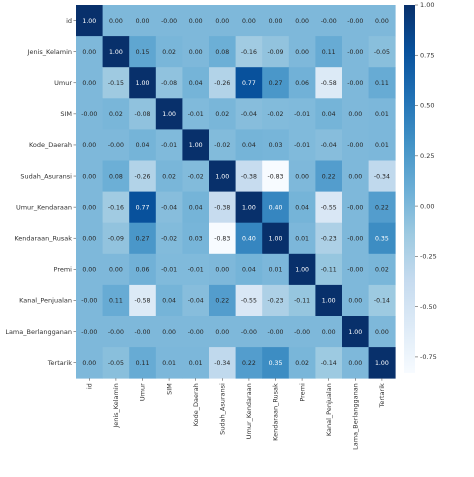 Image resolution: width=474 pixels, height=477 pixels. I want to click on heatmap-cell-label: -0.34, so click(222, 363).